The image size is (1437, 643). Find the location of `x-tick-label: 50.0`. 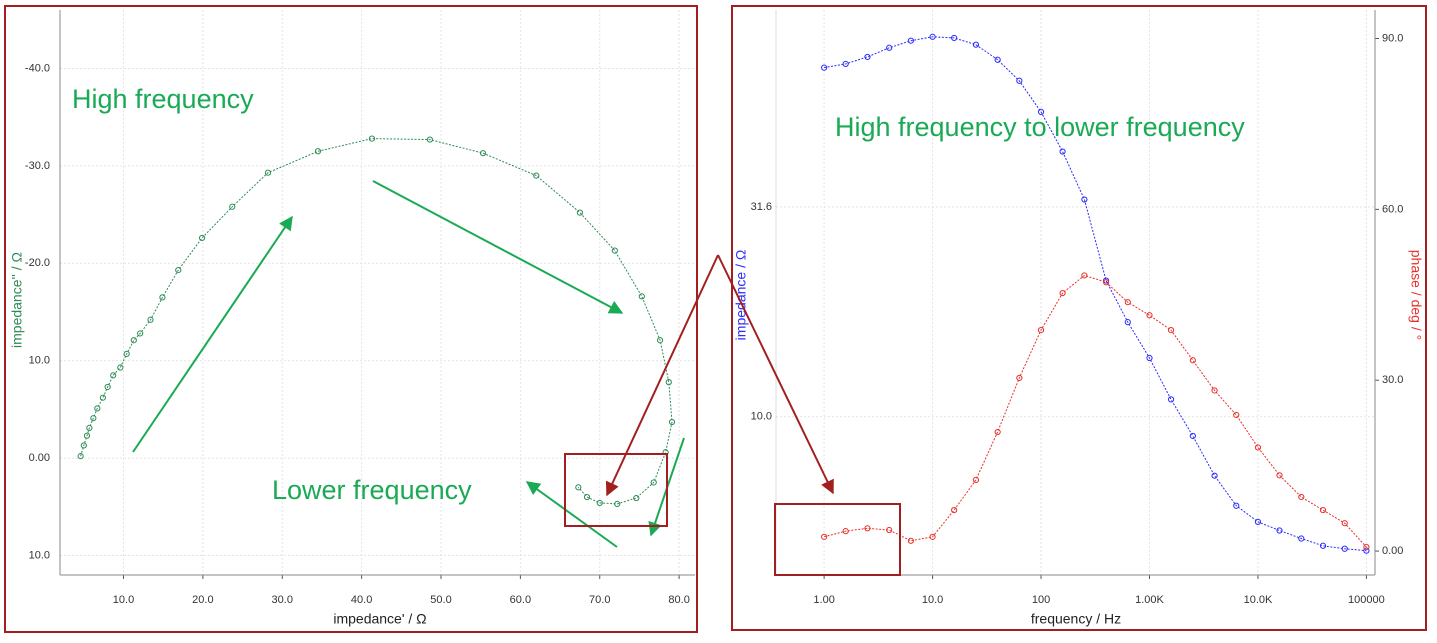

x-tick-label: 50.0 is located at coordinates (440, 600).